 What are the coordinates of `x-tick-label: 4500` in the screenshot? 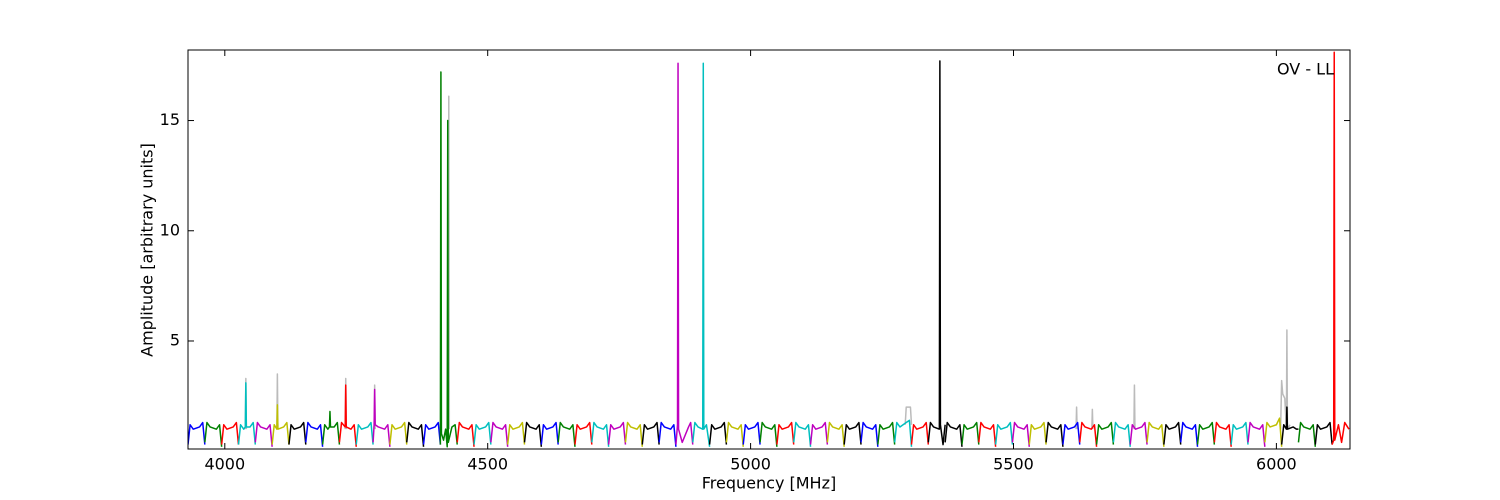 It's located at (487, 464).